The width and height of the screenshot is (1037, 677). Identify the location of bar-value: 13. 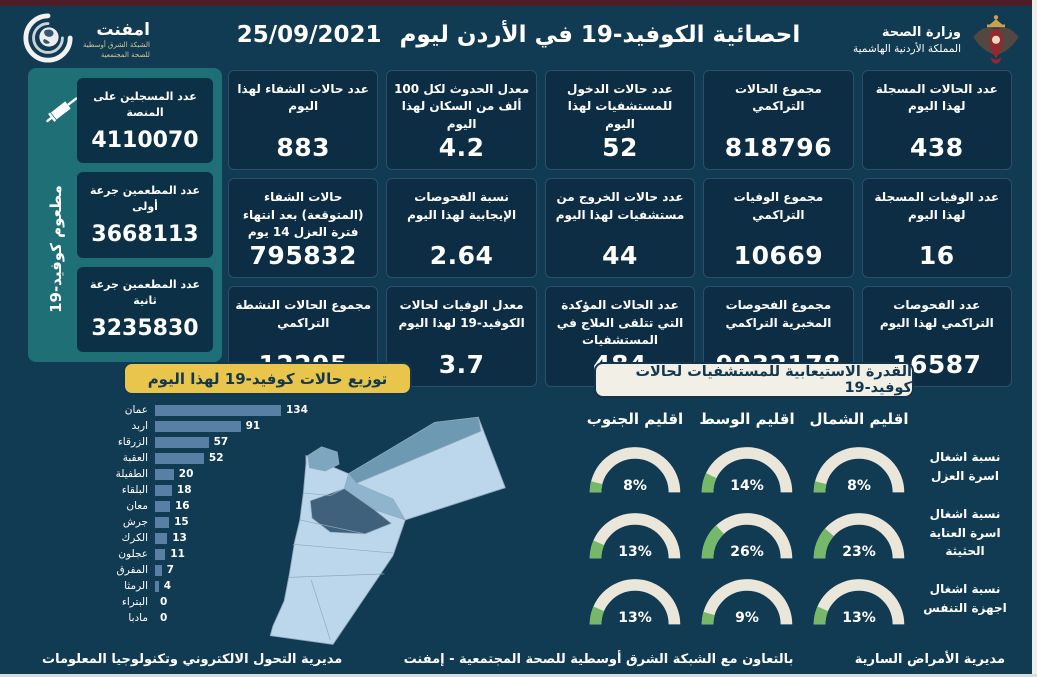
(179, 538).